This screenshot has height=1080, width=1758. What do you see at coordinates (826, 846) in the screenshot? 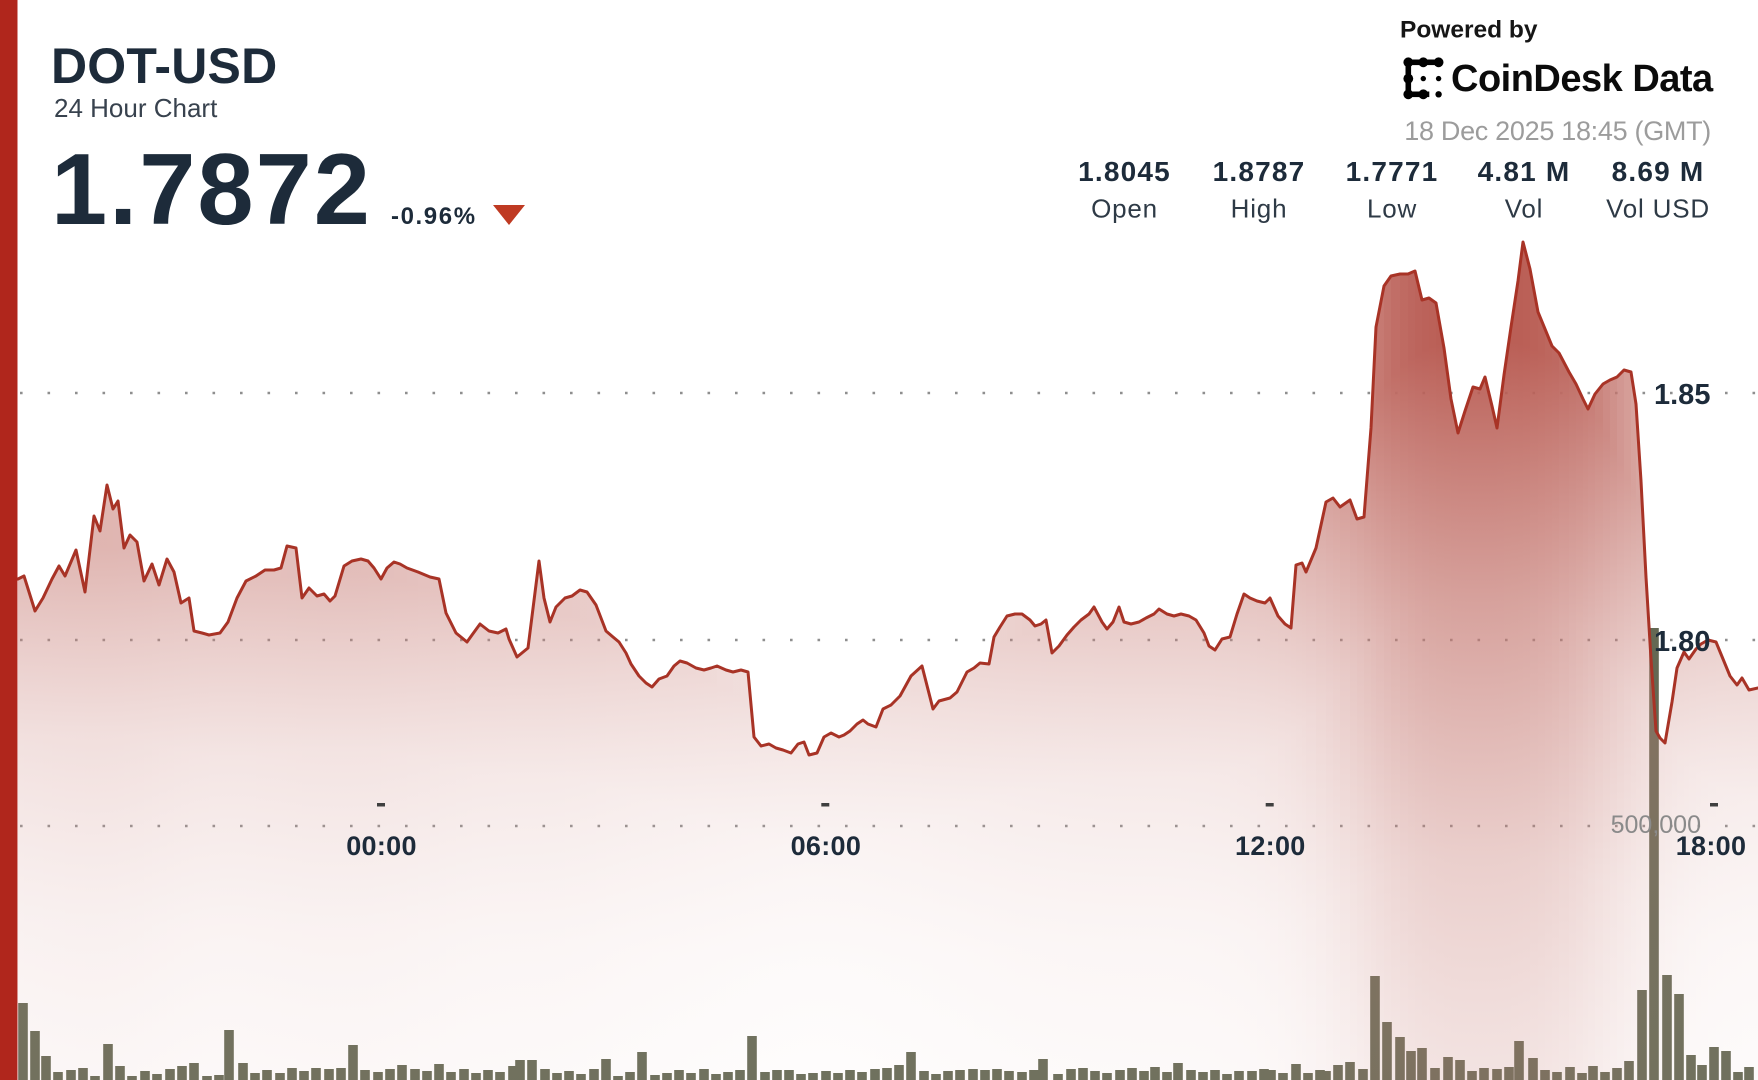
I see `svg-text: 06:00` at bounding box center [826, 846].